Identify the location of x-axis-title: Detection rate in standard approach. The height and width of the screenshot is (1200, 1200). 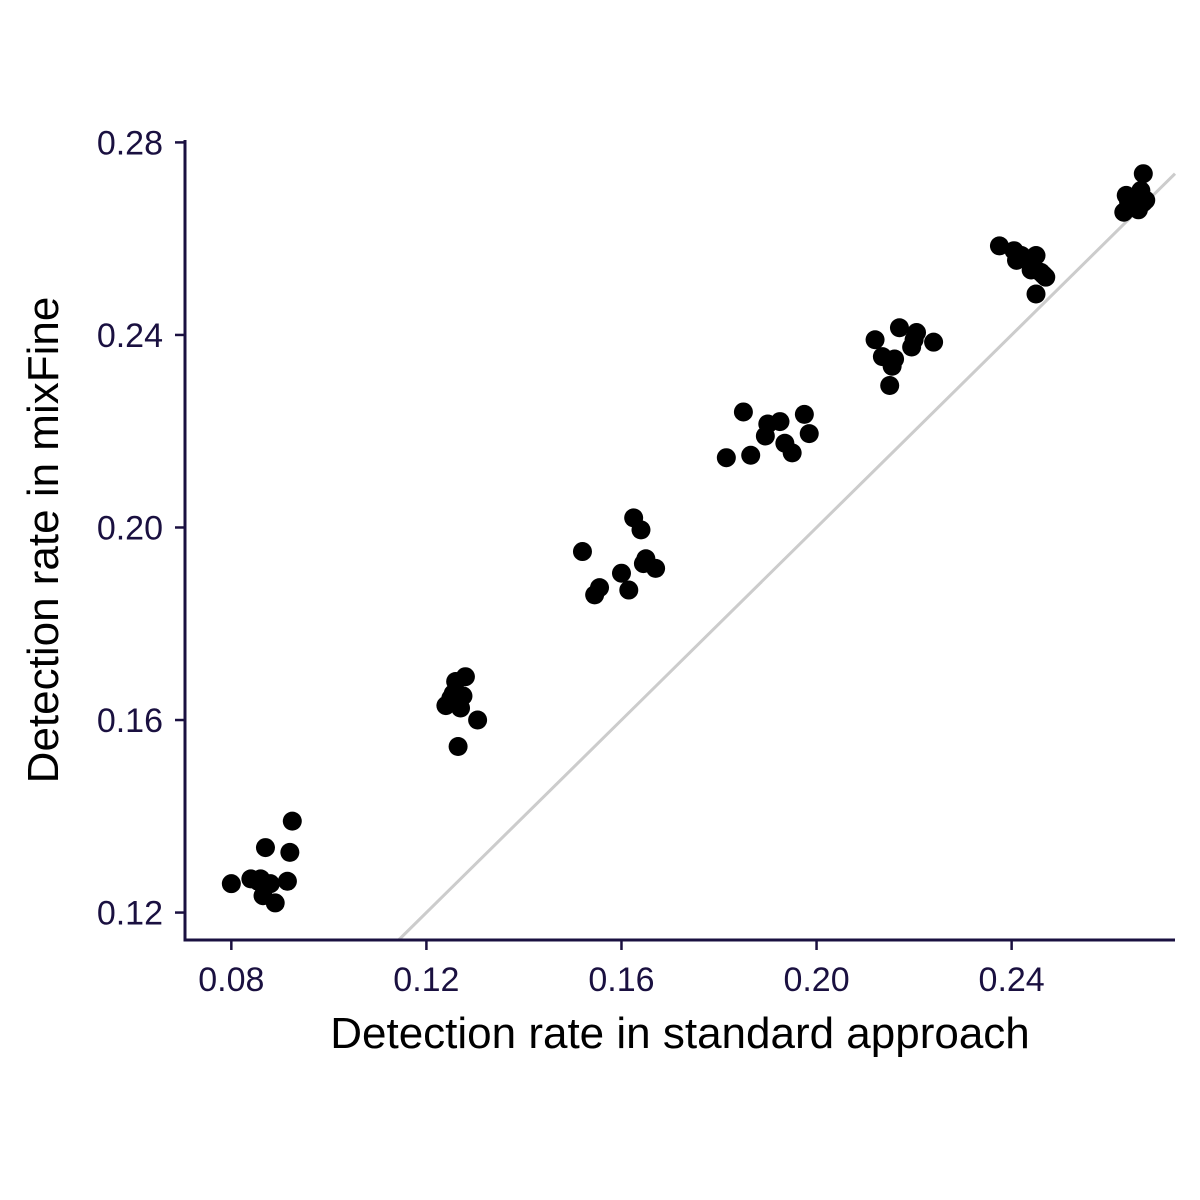
(680, 1033).